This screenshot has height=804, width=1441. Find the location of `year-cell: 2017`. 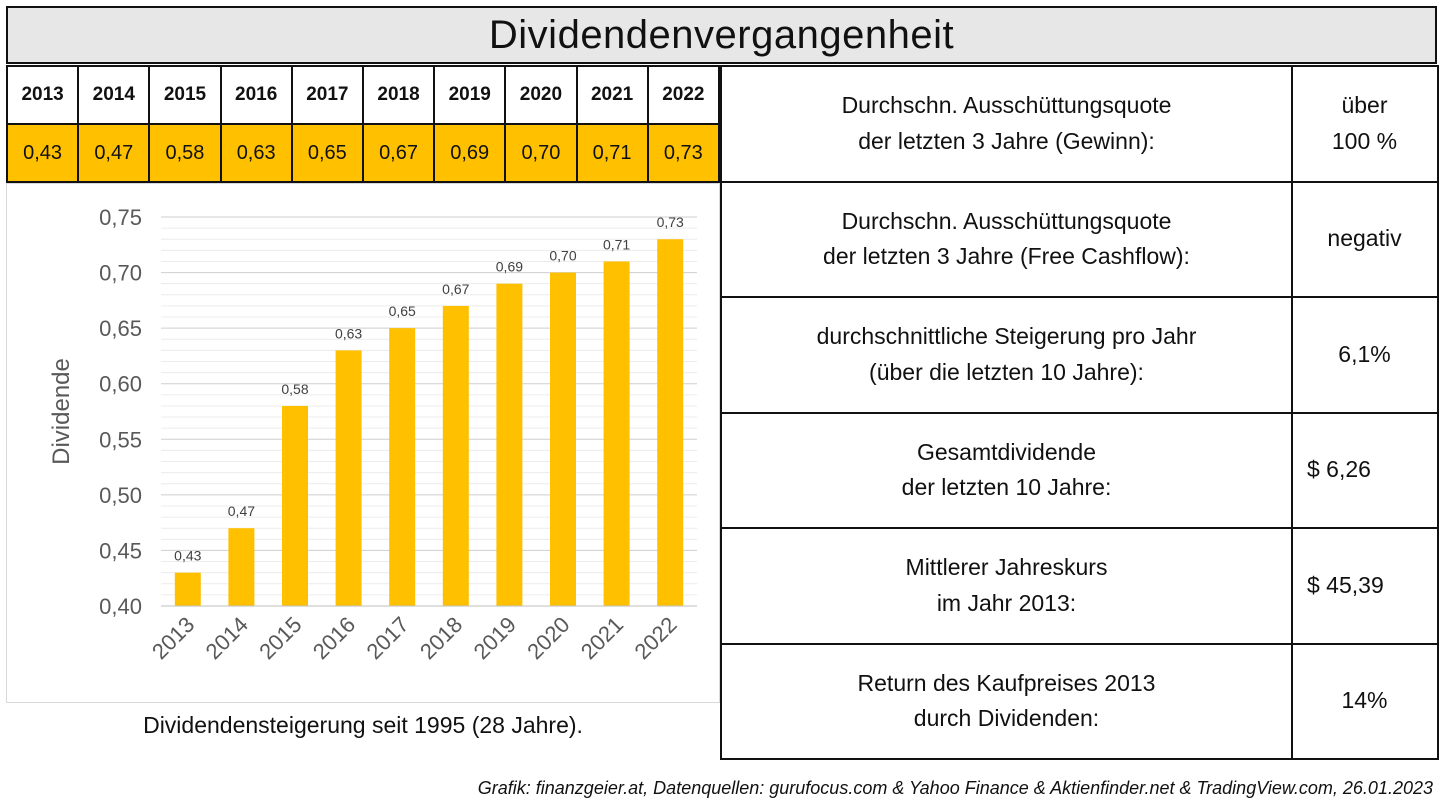

year-cell: 2017 is located at coordinates (327, 95).